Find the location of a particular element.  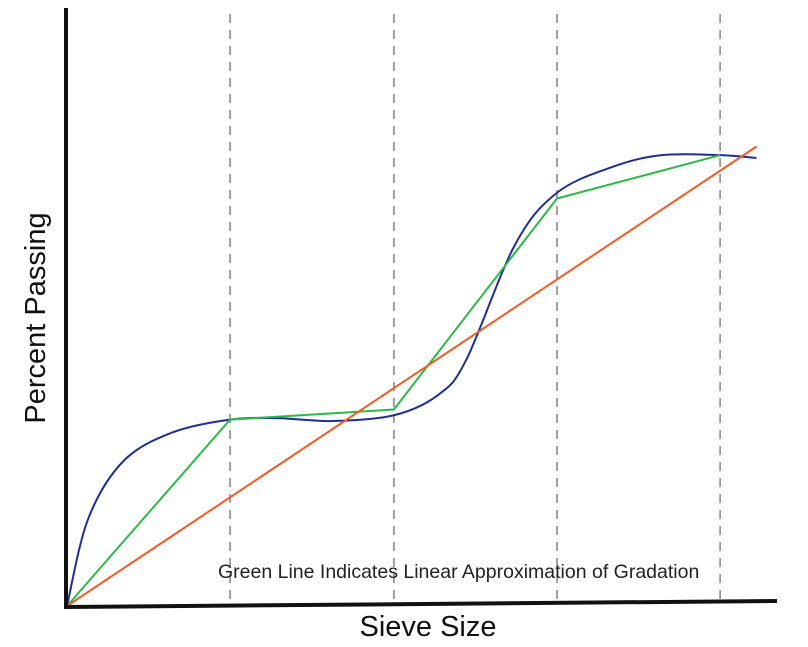

x-axis-title: Sieve Size is located at coordinates (427, 627).